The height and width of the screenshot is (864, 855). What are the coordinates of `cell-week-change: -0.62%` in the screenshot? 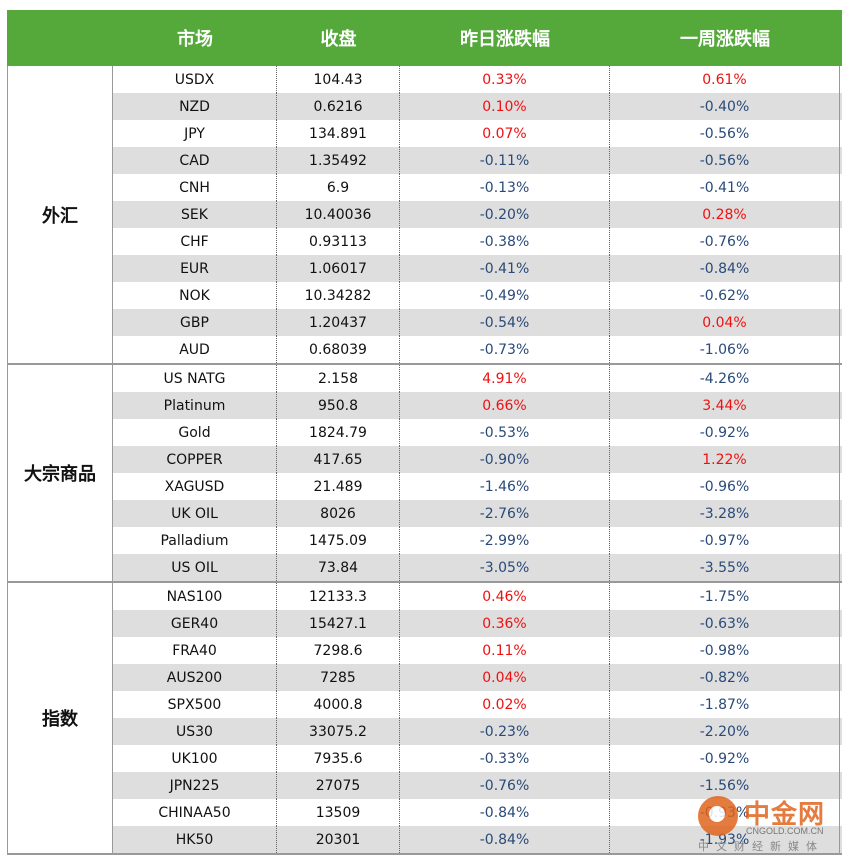 It's located at (725, 295).